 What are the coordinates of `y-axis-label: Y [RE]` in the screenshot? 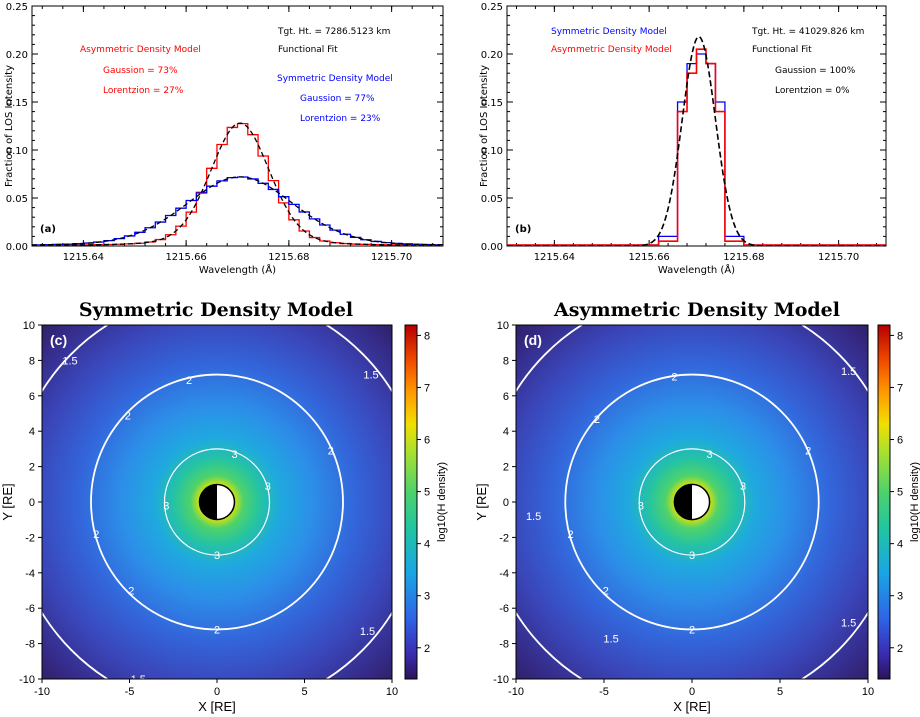 It's located at (481, 501).